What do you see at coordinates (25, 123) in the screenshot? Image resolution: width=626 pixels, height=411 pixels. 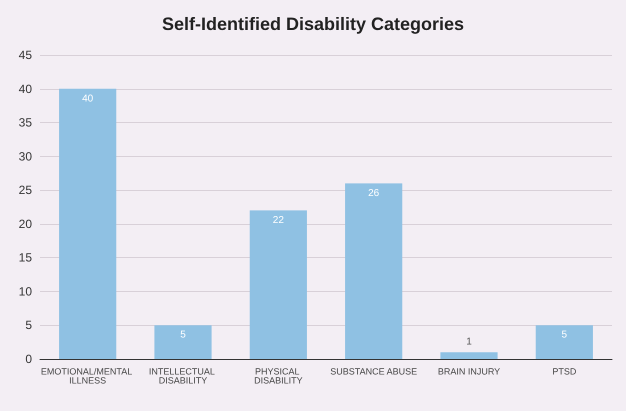 I see `y-tick-label: 35` at bounding box center [25, 123].